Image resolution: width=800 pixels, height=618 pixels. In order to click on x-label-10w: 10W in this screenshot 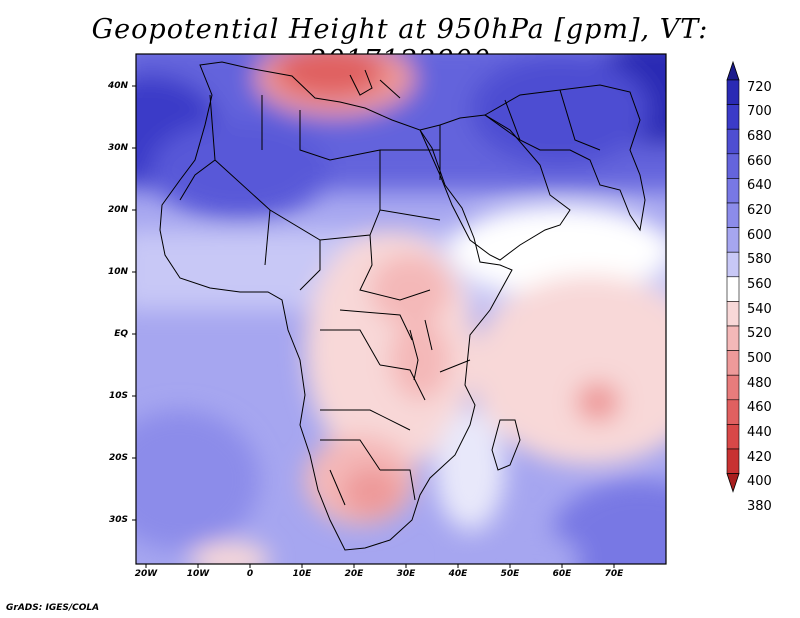, I will do `click(198, 574)`.